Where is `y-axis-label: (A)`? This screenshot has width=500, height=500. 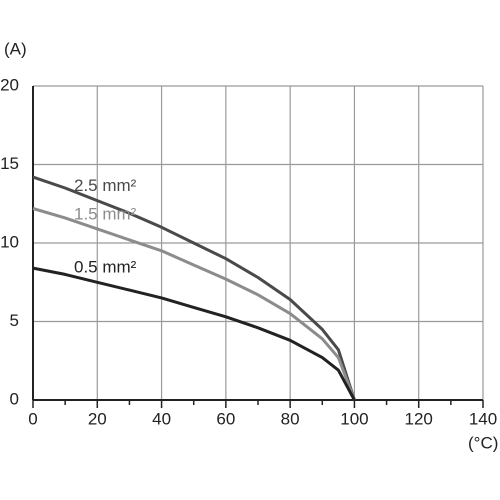
y-axis-label: (A) is located at coordinates (15, 48).